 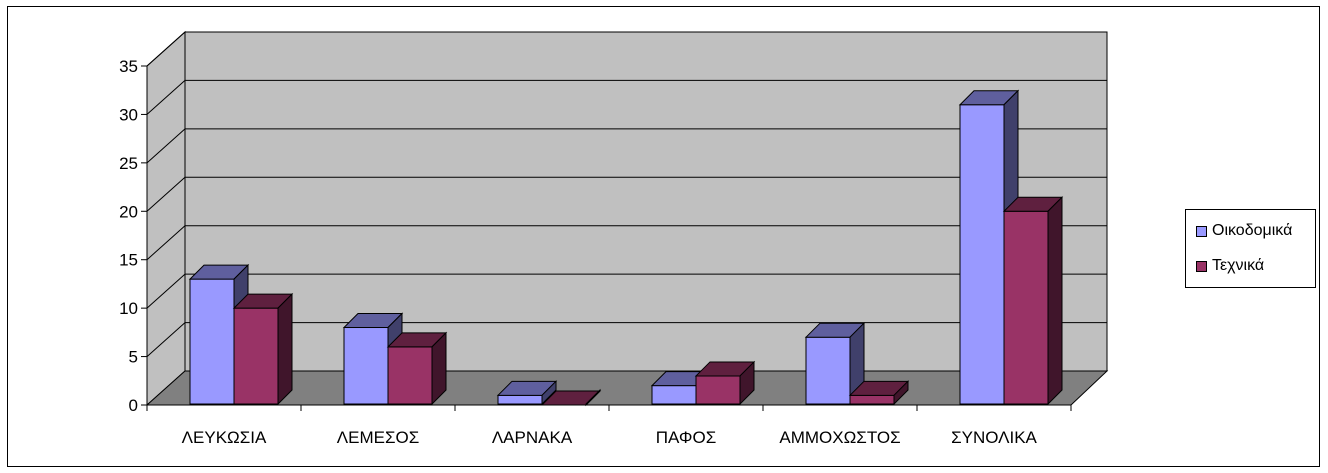 What do you see at coordinates (1252, 230) in the screenshot?
I see `legend-label: Οικοδομικά` at bounding box center [1252, 230].